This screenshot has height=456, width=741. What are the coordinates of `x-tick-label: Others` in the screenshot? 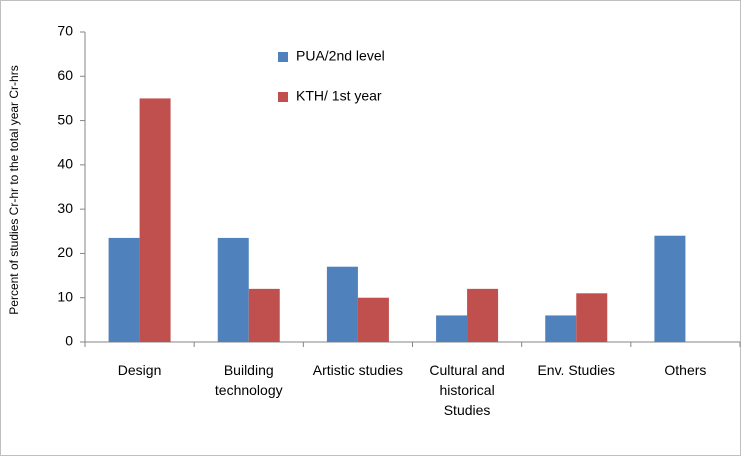 It's located at (685, 370).